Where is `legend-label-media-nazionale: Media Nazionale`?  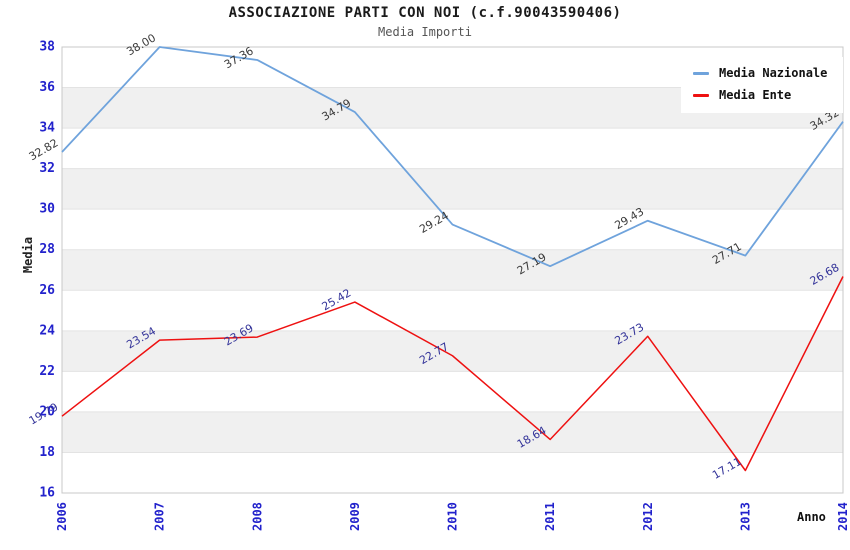 legend-label-media-nazionale: Media Nazionale is located at coordinates (773, 73).